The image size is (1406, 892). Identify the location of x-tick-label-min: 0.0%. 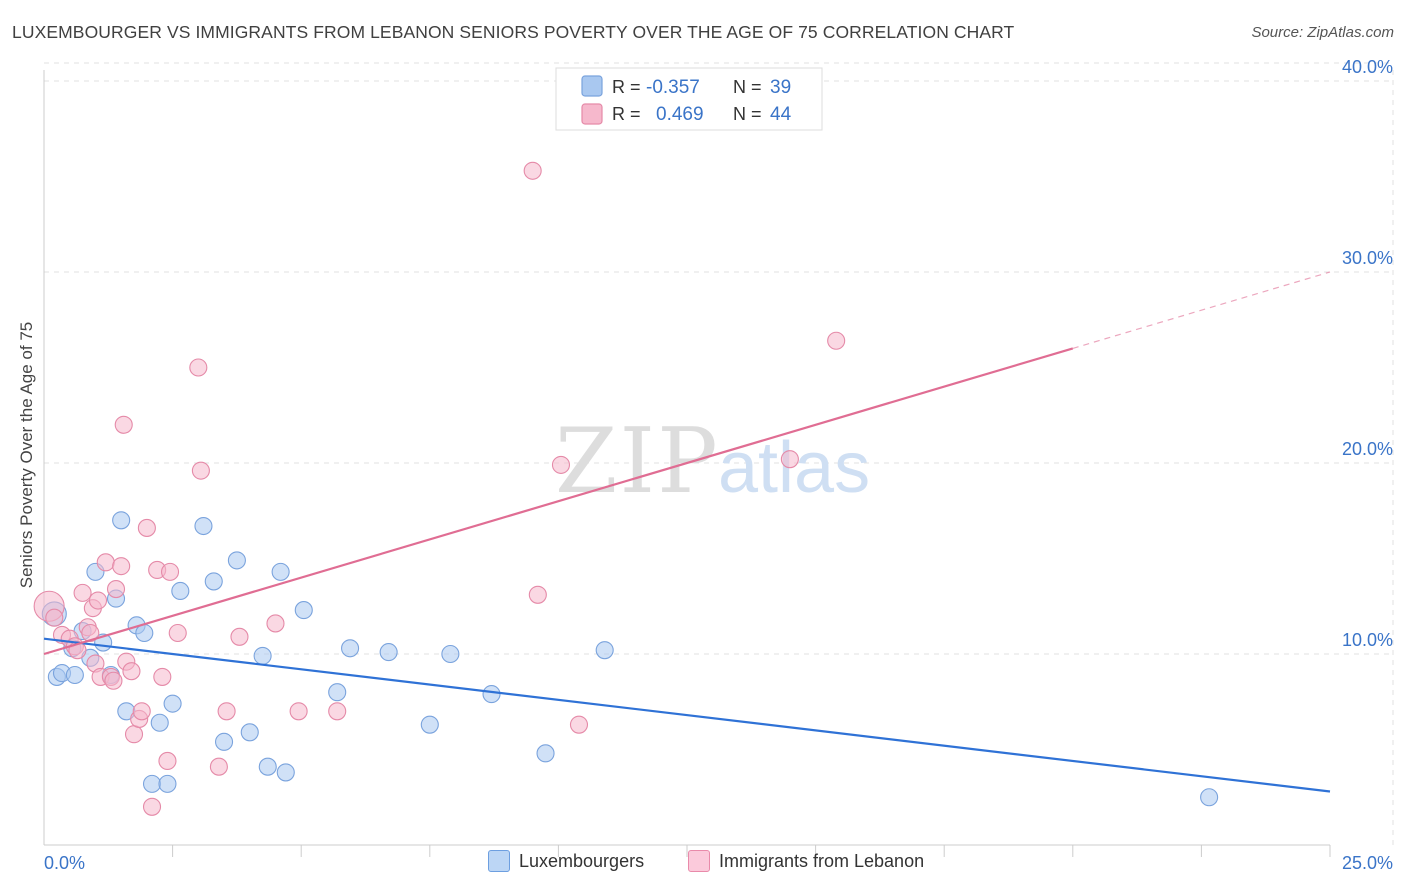
(64, 863).